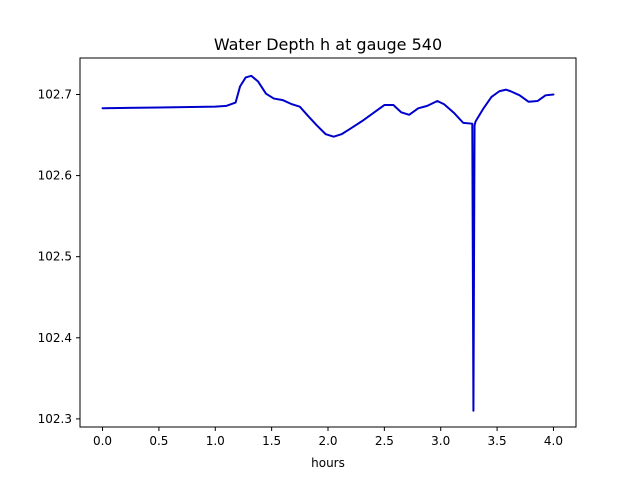 This screenshot has width=640, height=480. Describe the element at coordinates (497, 441) in the screenshot. I see `x-tick-label: 3.5` at that location.